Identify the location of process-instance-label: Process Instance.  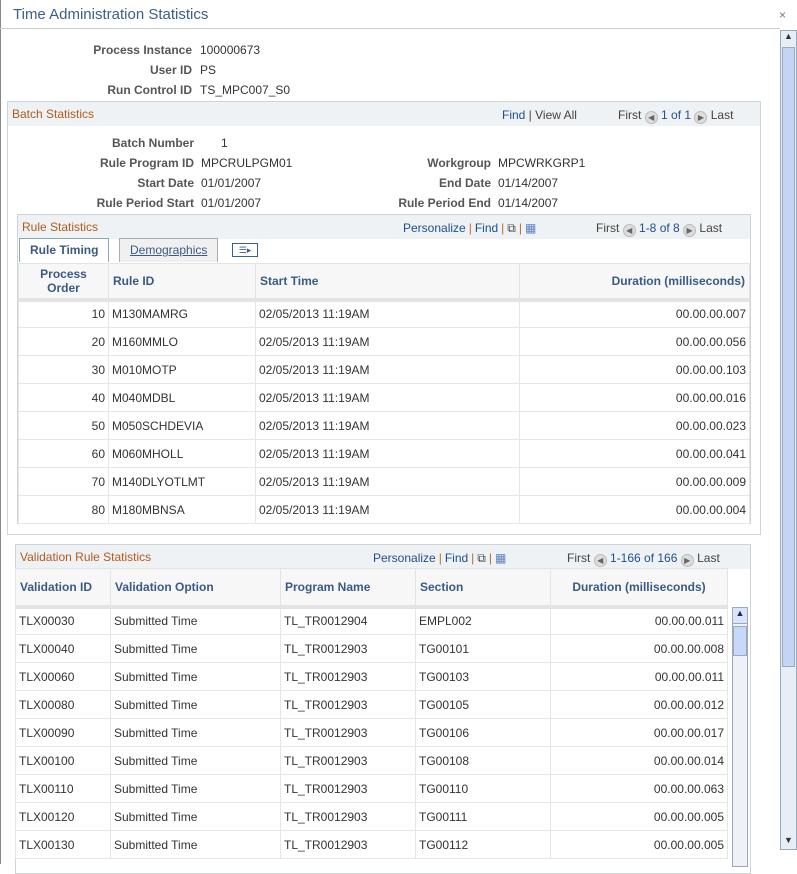
(142, 50).